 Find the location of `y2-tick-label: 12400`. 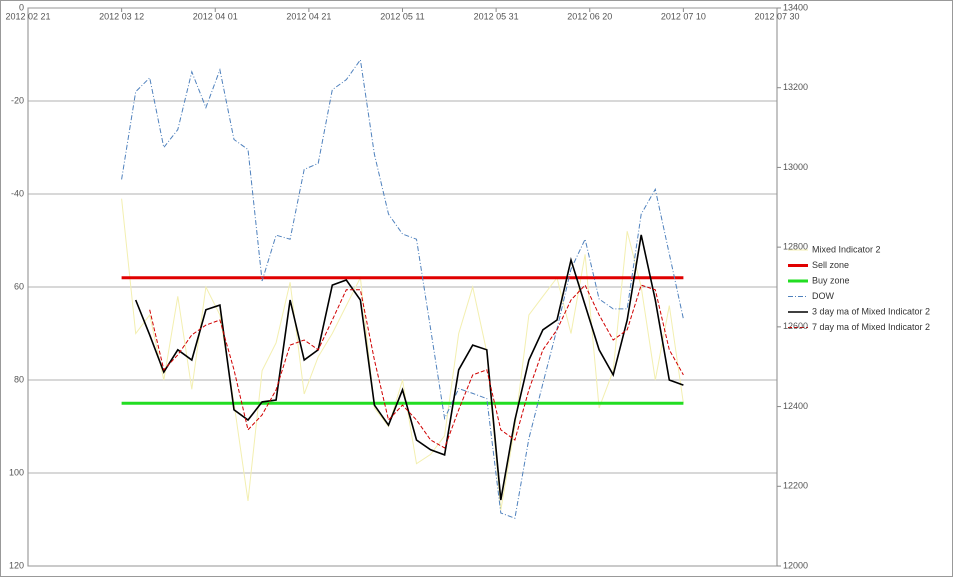

y2-tick-label: 12400 is located at coordinates (795, 406).